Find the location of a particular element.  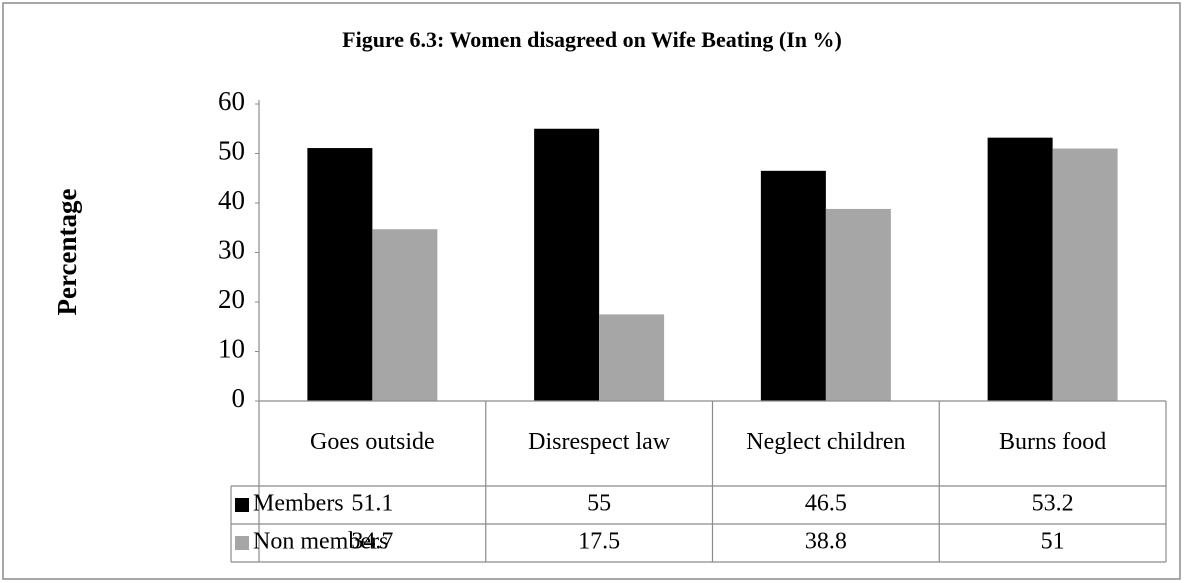

y-tick-label: 10 is located at coordinates (231, 349).